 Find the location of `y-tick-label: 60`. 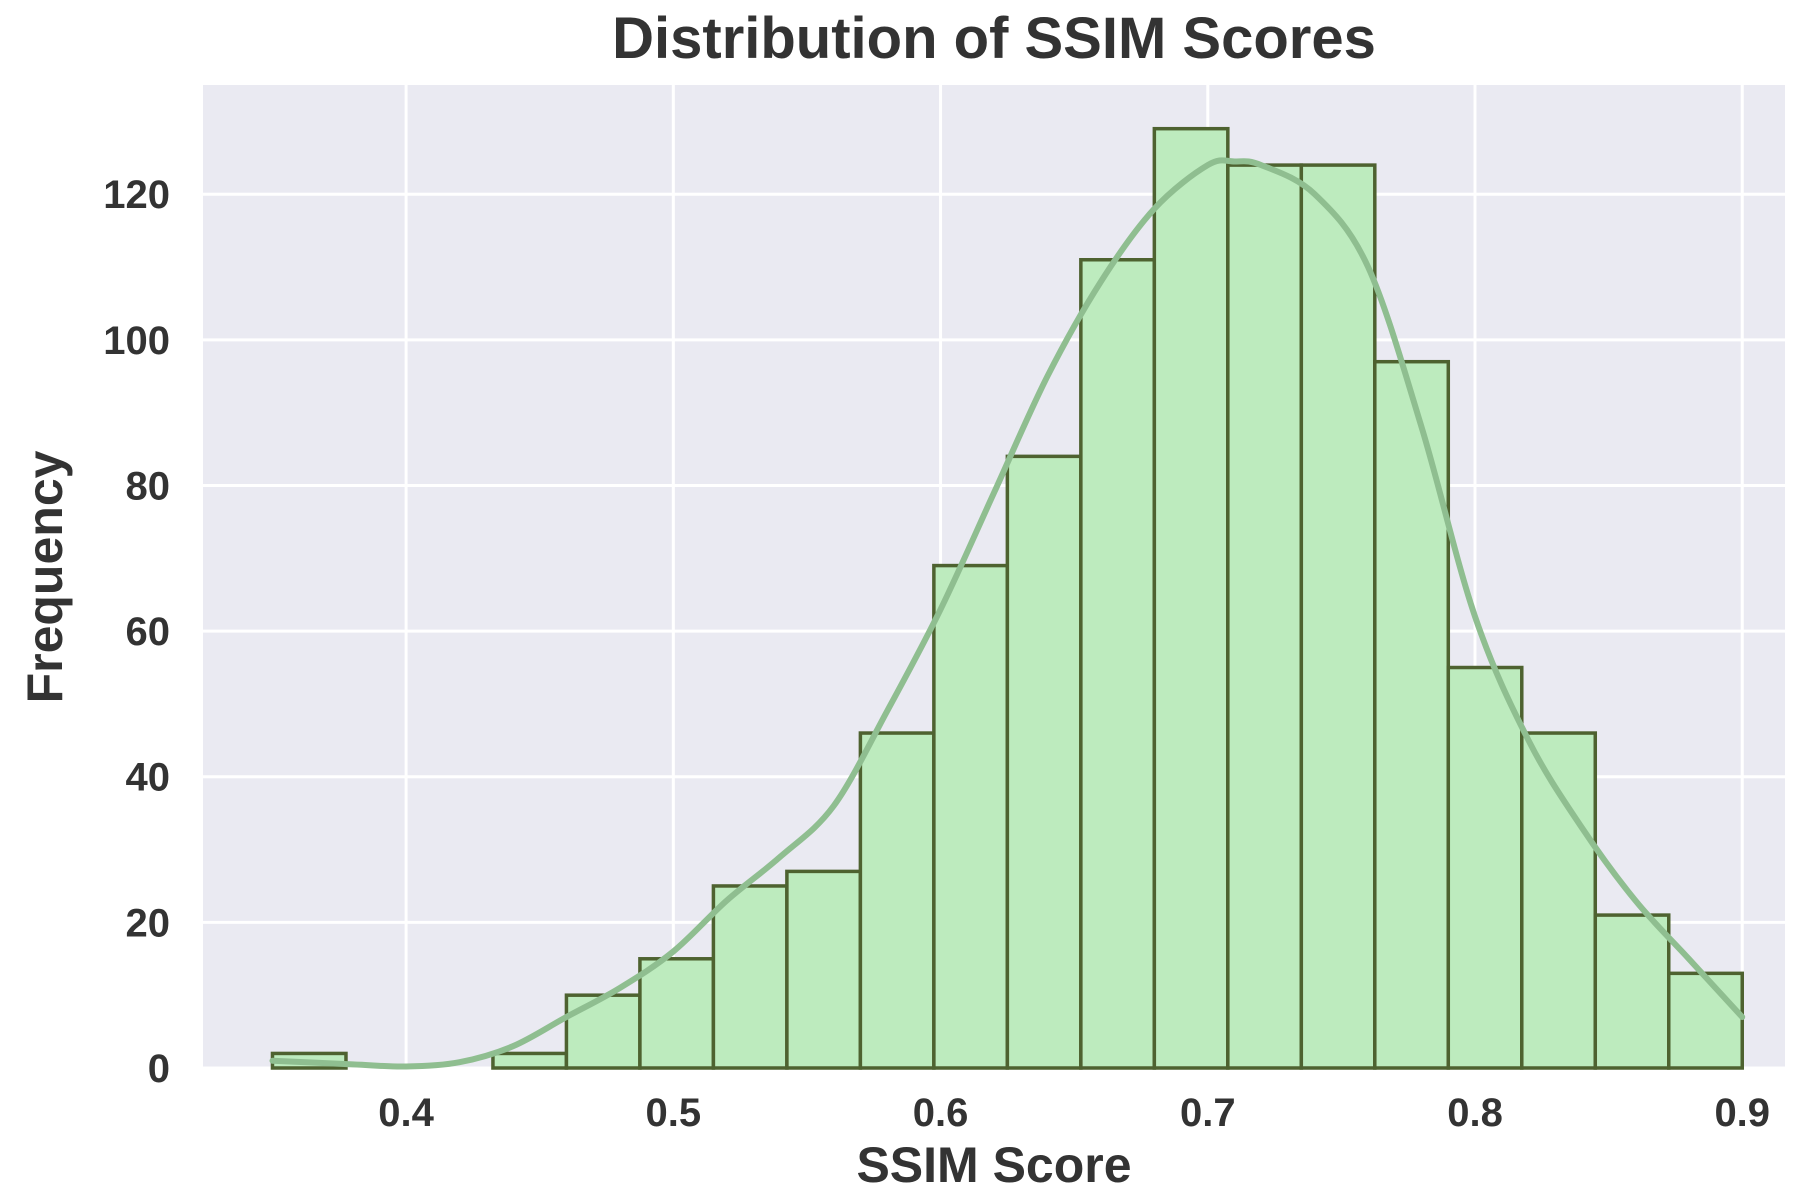

y-tick-label: 60 is located at coordinates (148, 632).